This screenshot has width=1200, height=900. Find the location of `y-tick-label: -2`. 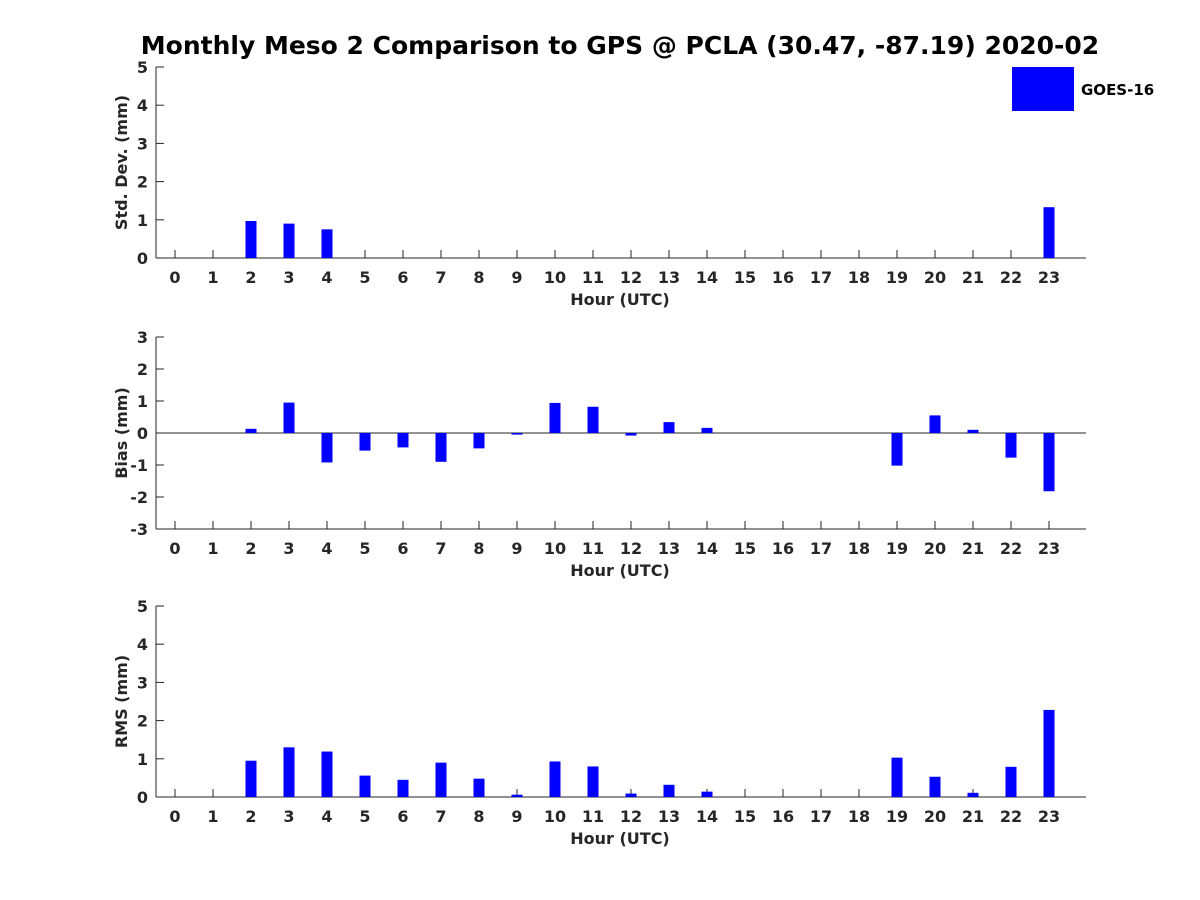

y-tick-label: -2 is located at coordinates (139, 497).